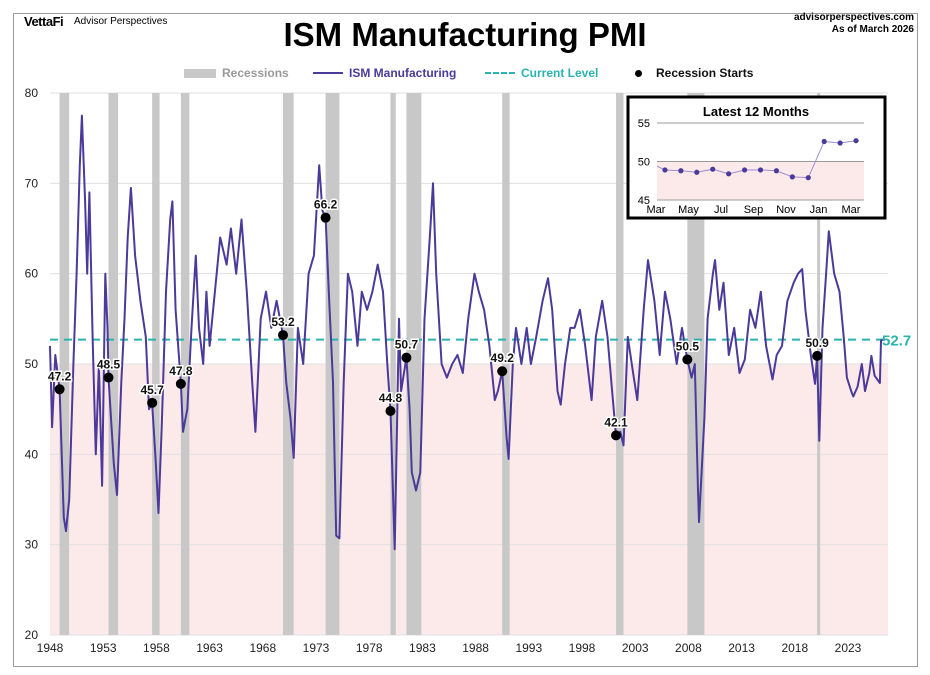 The image size is (930, 675). I want to click on legend-current: Current Level, so click(541, 73).